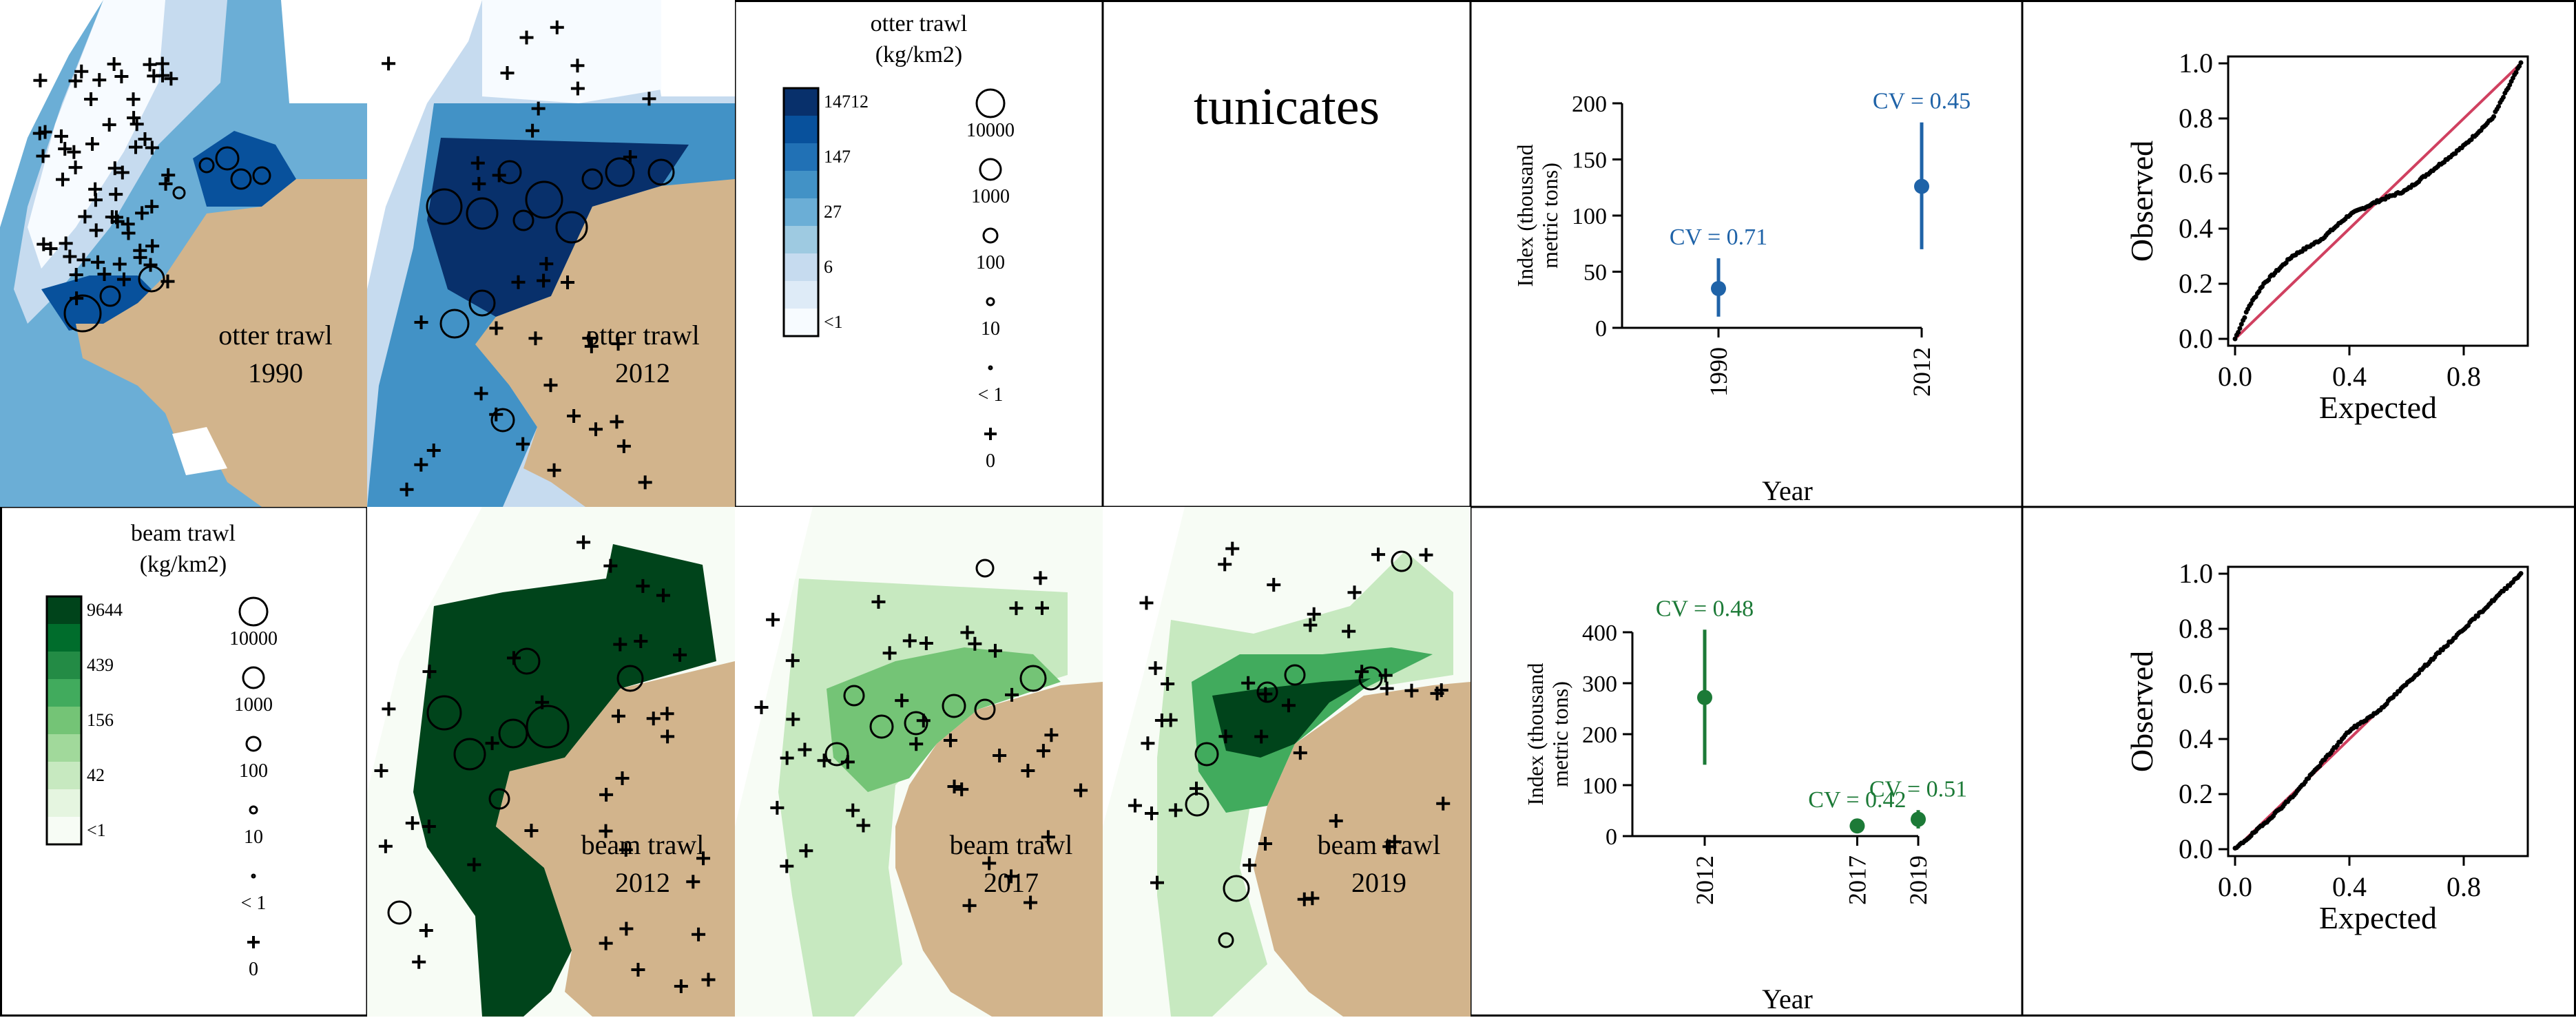 This screenshot has height=1020, width=2576. I want to click on x-tick-label: 2019, so click(1918, 880).